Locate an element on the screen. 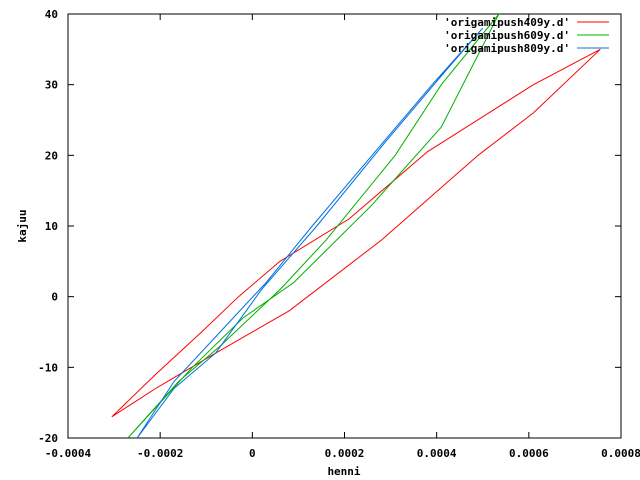  x-tick-label: 0.0008 is located at coordinates (620, 453).